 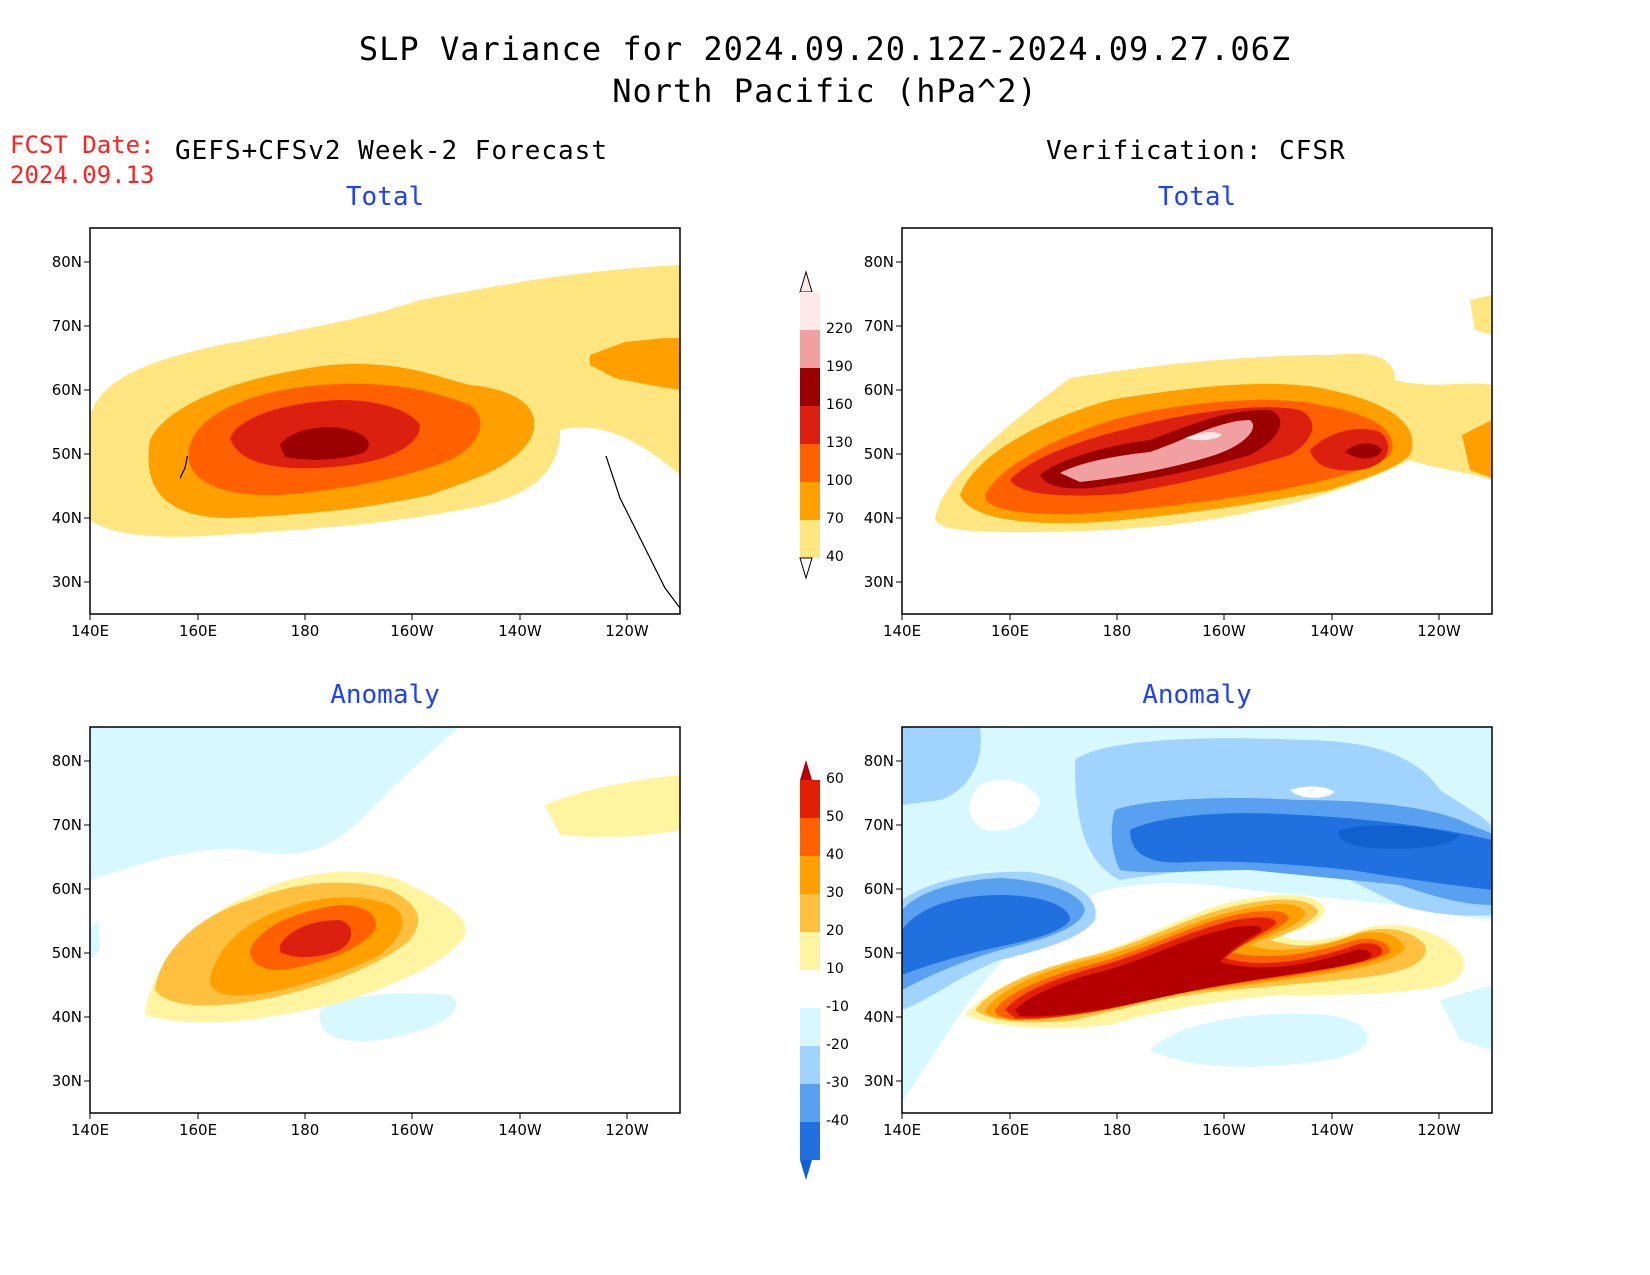 I want to click on colorbar-total-label: 220, so click(x=839, y=329).